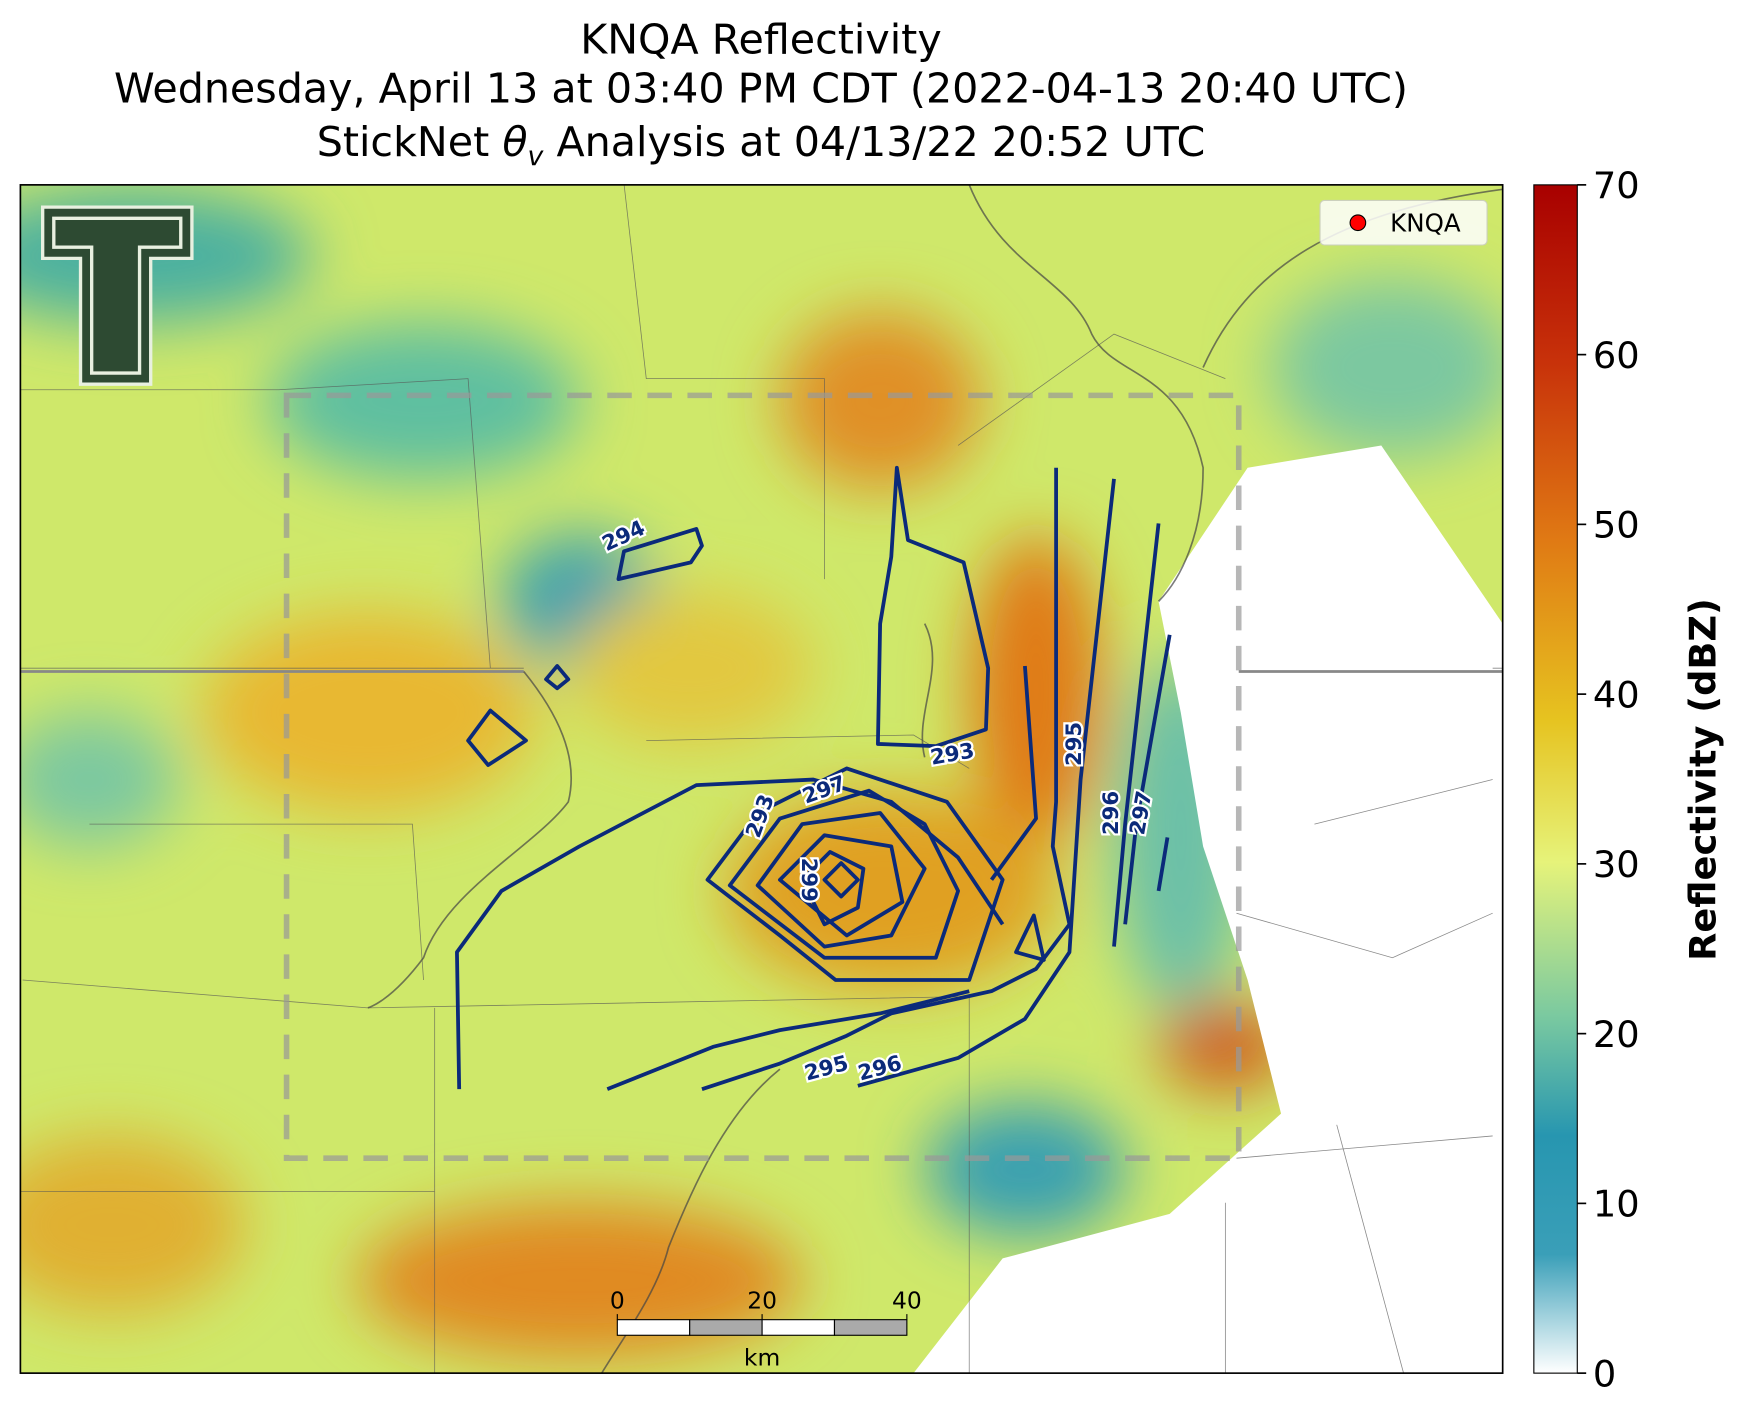 The image size is (1738, 1411). Describe the element at coordinates (1702, 779) in the screenshot. I see `colorbar-label: Reflectivity (dBZ)` at that location.